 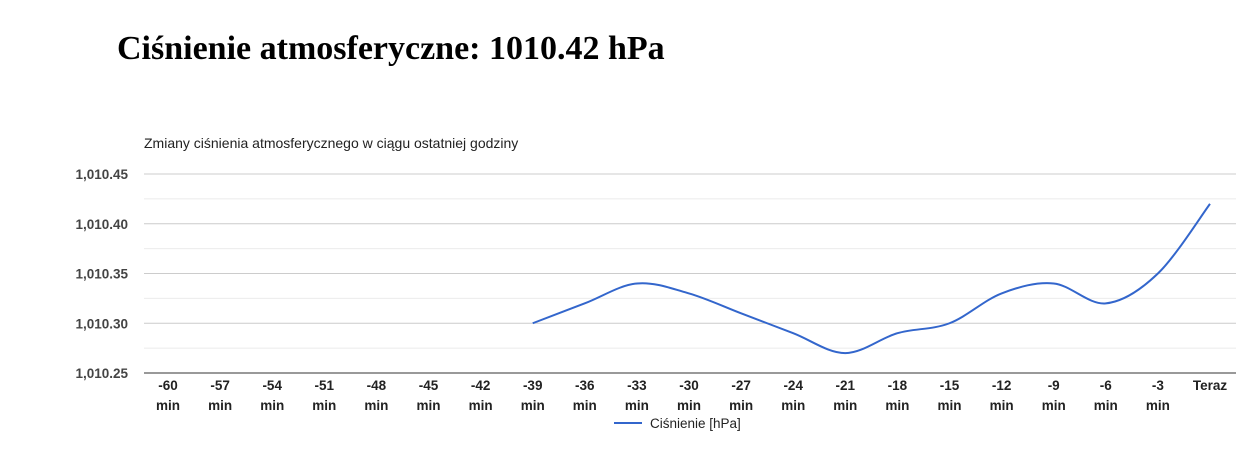 I want to click on x-tick-label: -6 min, so click(x=1106, y=395).